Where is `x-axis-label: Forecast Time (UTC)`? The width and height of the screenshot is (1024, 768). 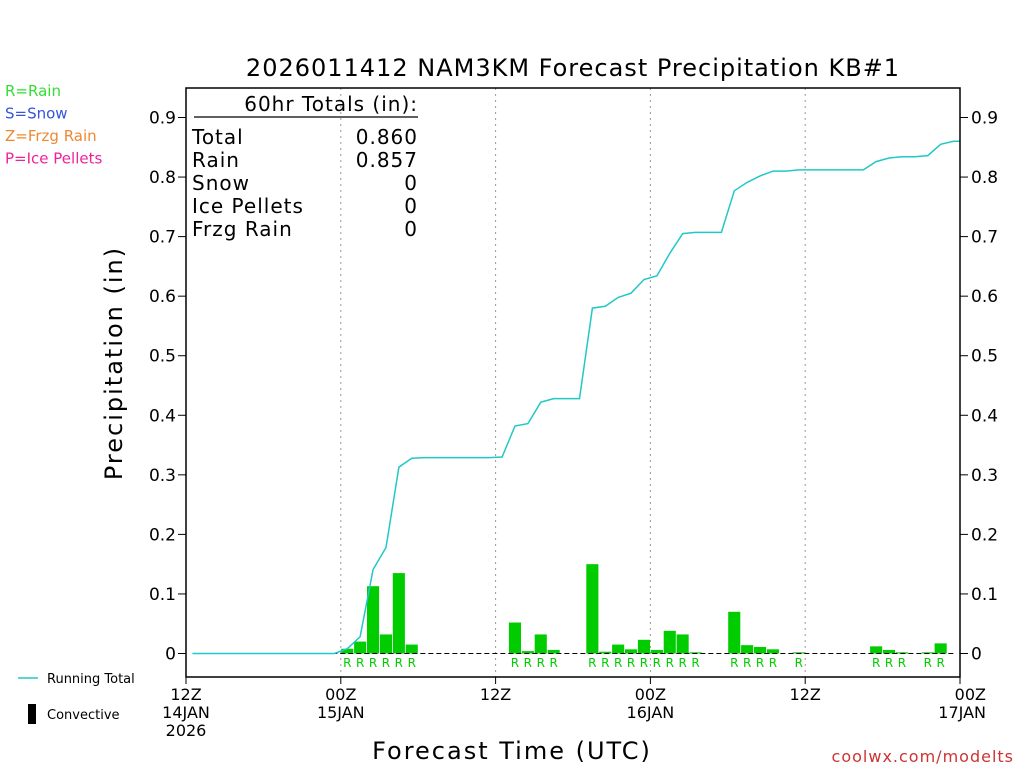 x-axis-label: Forecast Time (UTC) is located at coordinates (512, 751).